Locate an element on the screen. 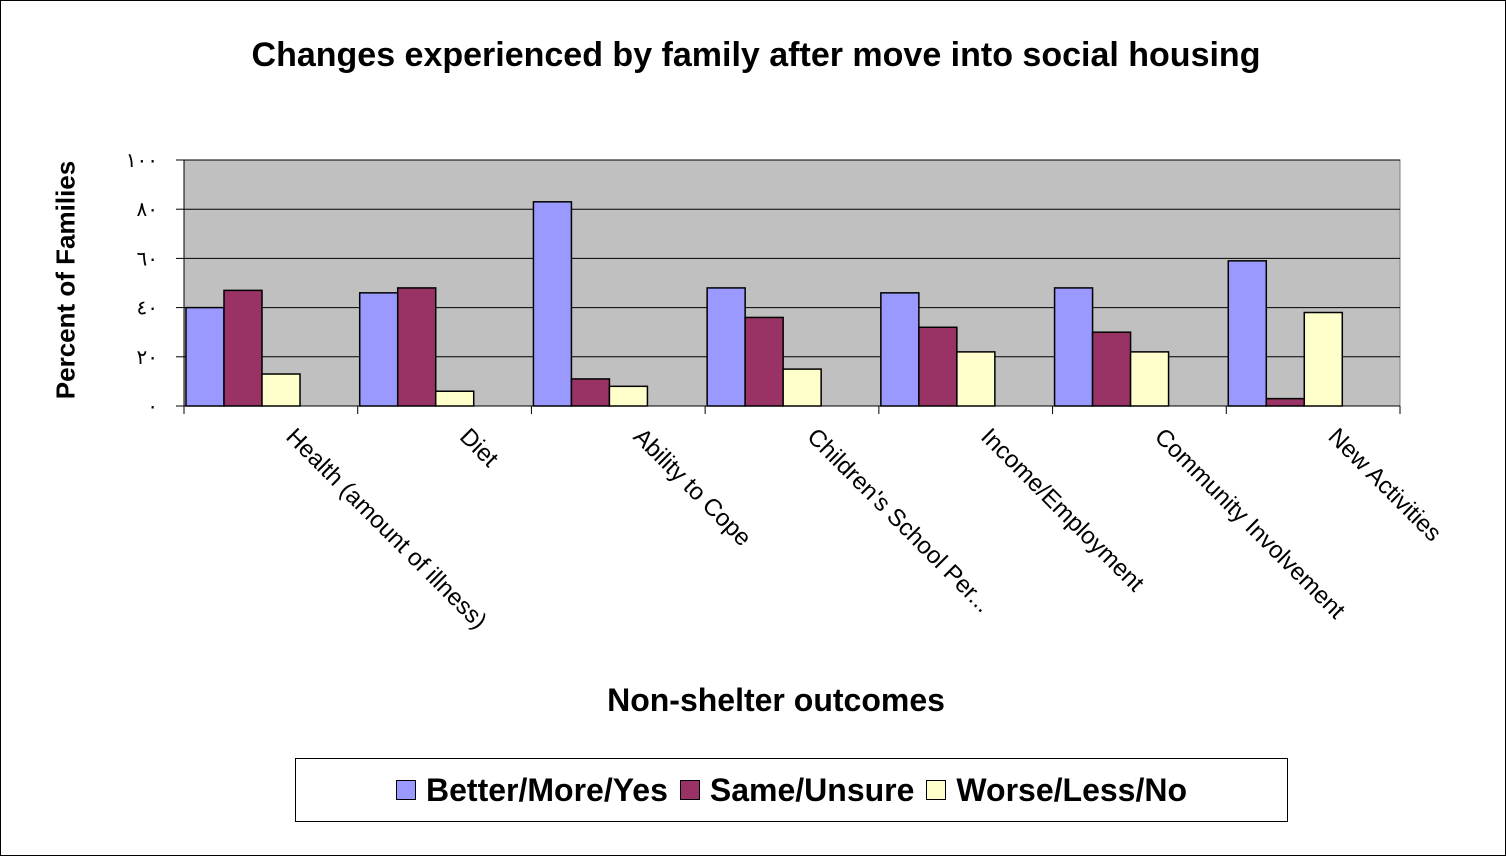 The width and height of the screenshot is (1506, 856). x-tick-label: Diet is located at coordinates (479, 448).